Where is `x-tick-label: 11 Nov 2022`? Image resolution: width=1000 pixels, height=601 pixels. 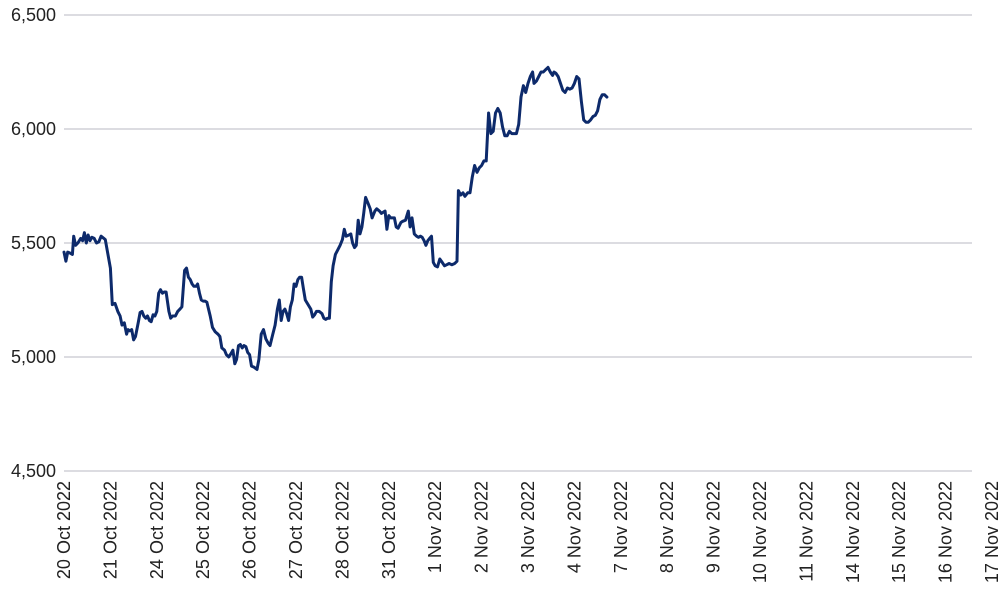 x-tick-label: 11 Nov 2022 is located at coordinates (806, 531).